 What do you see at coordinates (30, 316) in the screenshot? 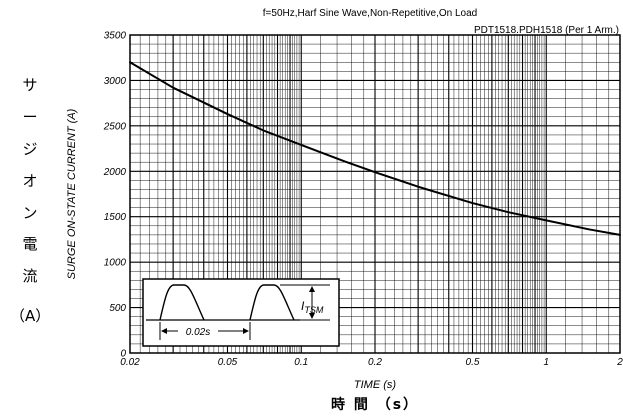
I see `y-axis-jp-unit: （A）` at bounding box center [30, 316].